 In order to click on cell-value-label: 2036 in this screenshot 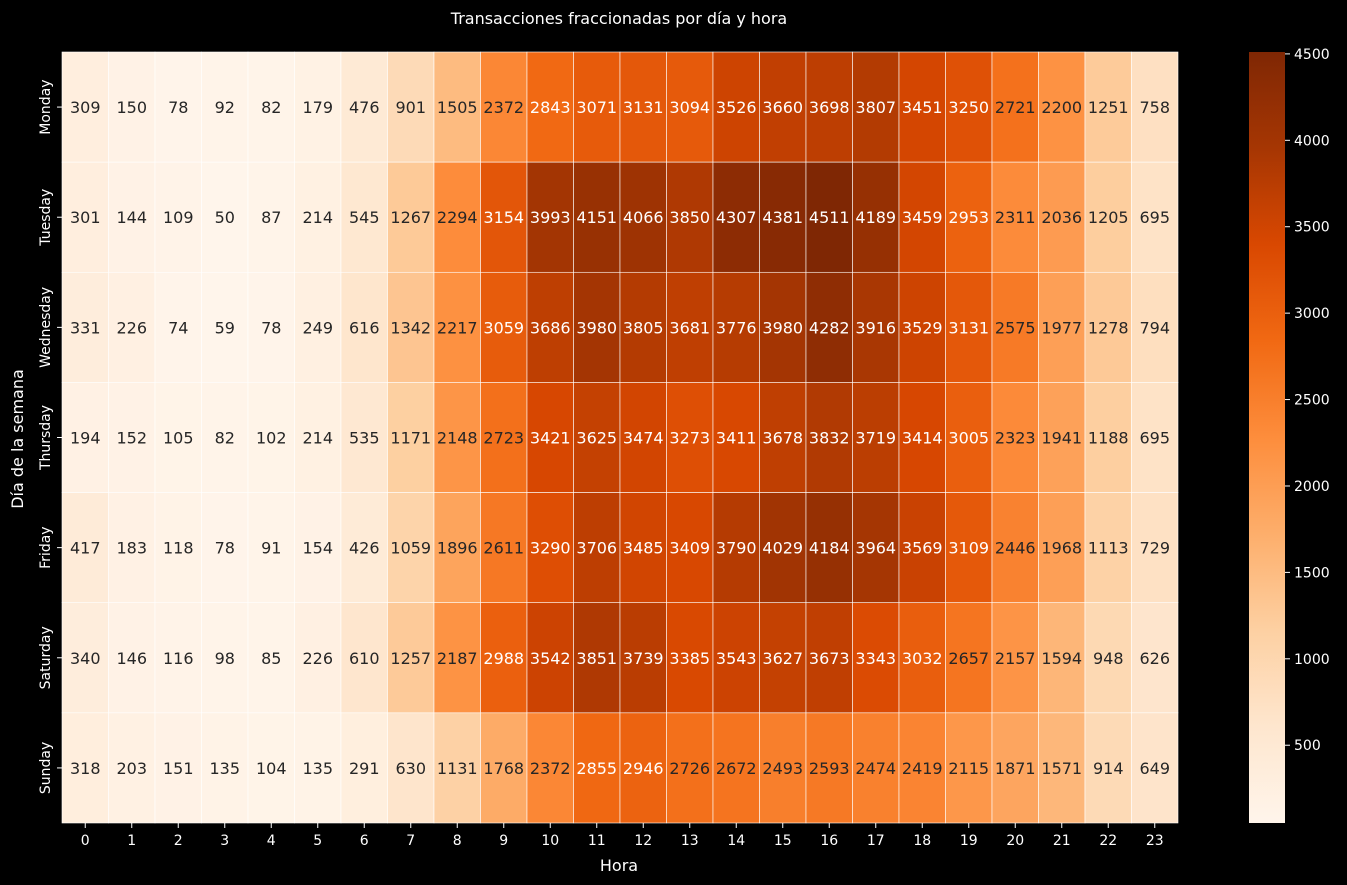, I will do `click(1061, 217)`.